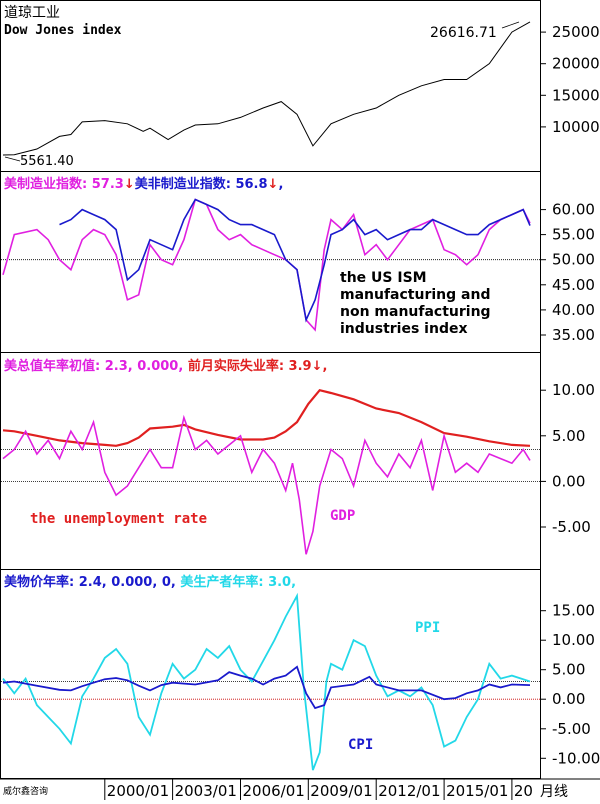 The height and width of the screenshot is (804, 600). Describe the element at coordinates (567, 458) in the screenshot. I see `gdp-y-ticks: -5.00 0.00 5.00 10.00` at that location.